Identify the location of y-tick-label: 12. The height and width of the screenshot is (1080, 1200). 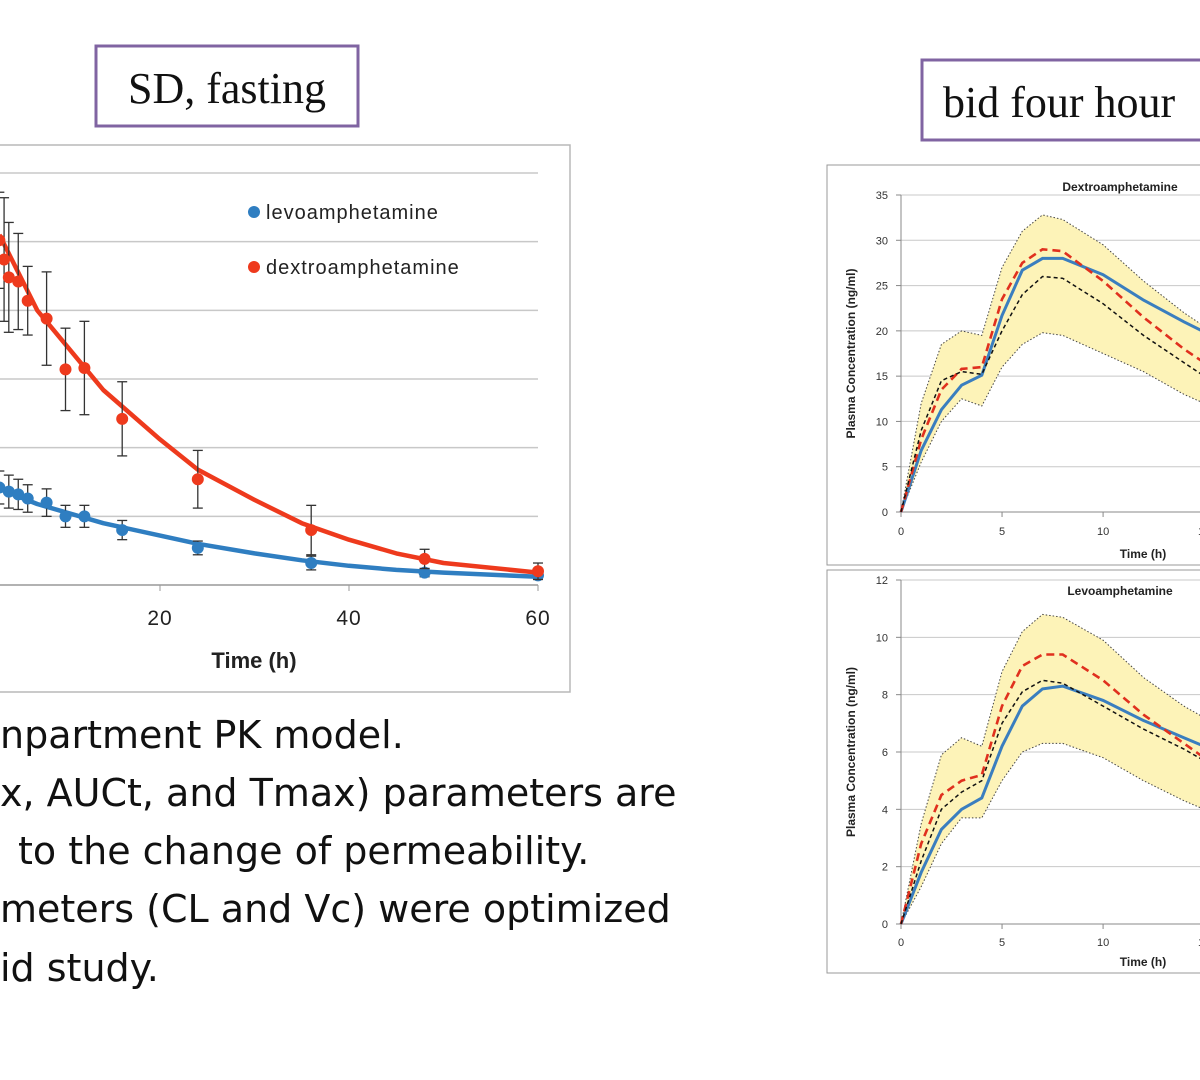
(882, 581).